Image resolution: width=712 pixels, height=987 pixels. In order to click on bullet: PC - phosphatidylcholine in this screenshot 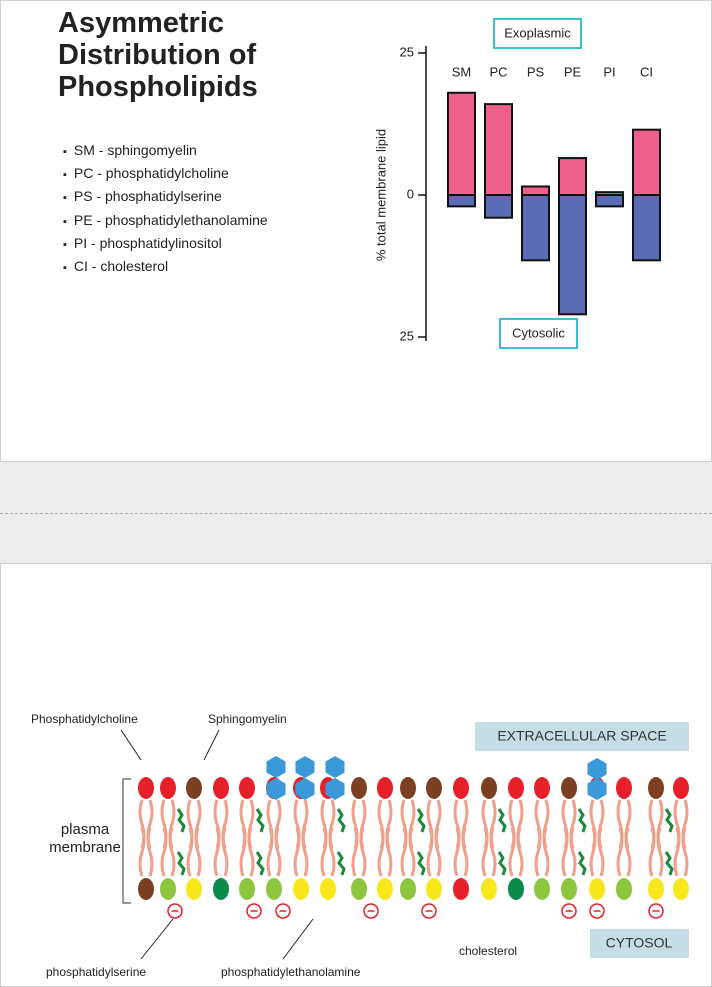, I will do `click(165, 176)`.